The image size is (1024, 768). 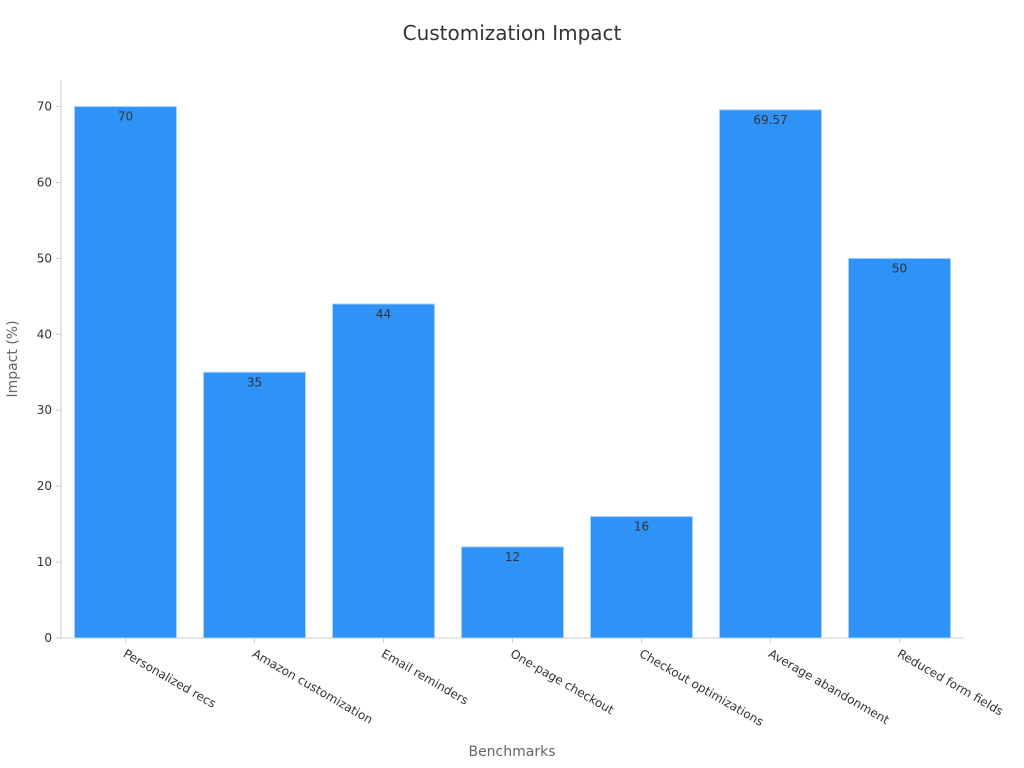 I want to click on data-label: 12, so click(x=512, y=557).